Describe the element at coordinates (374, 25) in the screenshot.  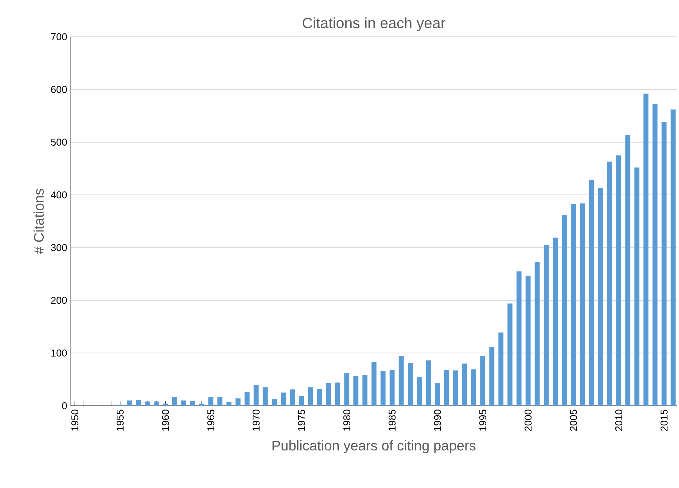
I see `chart-title: Citations in each year` at that location.